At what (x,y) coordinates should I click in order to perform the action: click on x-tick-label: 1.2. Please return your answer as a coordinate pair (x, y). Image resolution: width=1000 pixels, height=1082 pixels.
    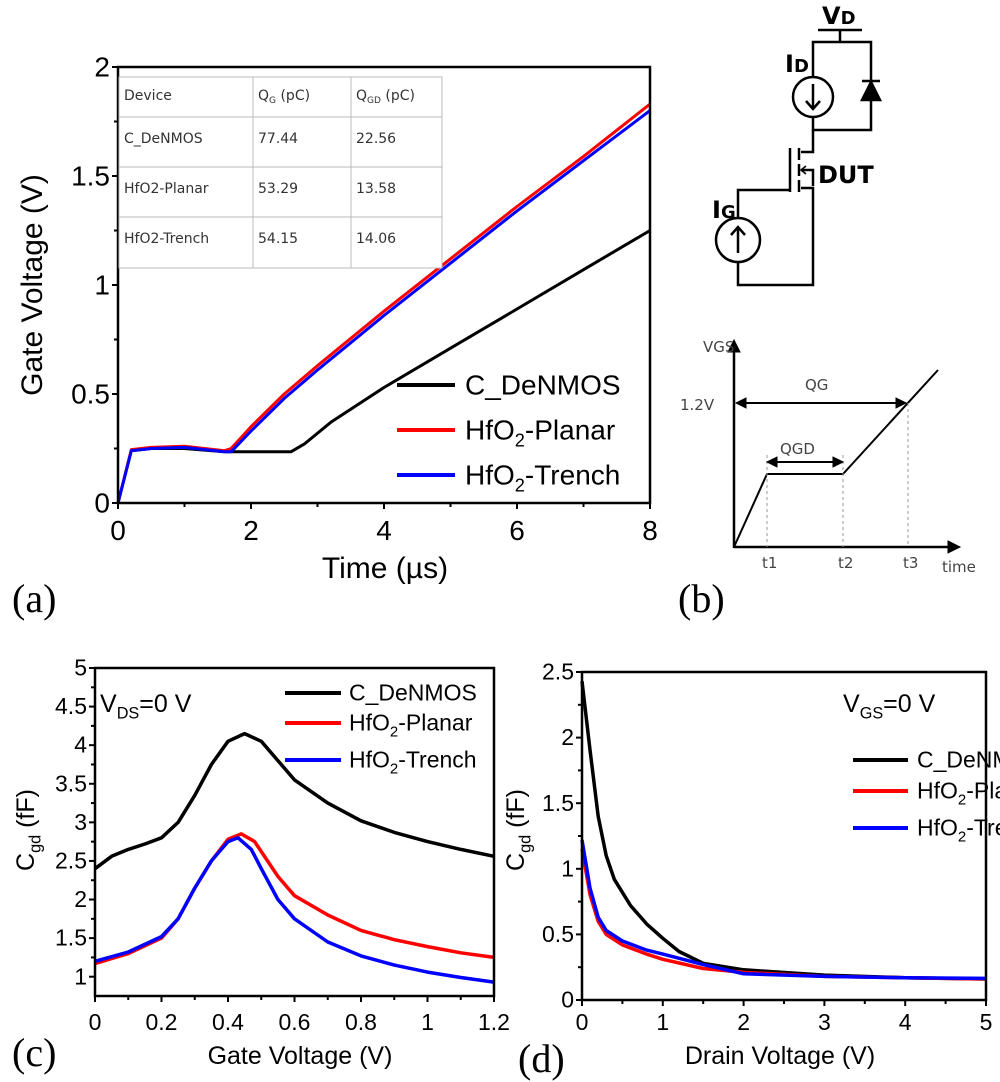
    Looking at the image, I should click on (494, 1022).